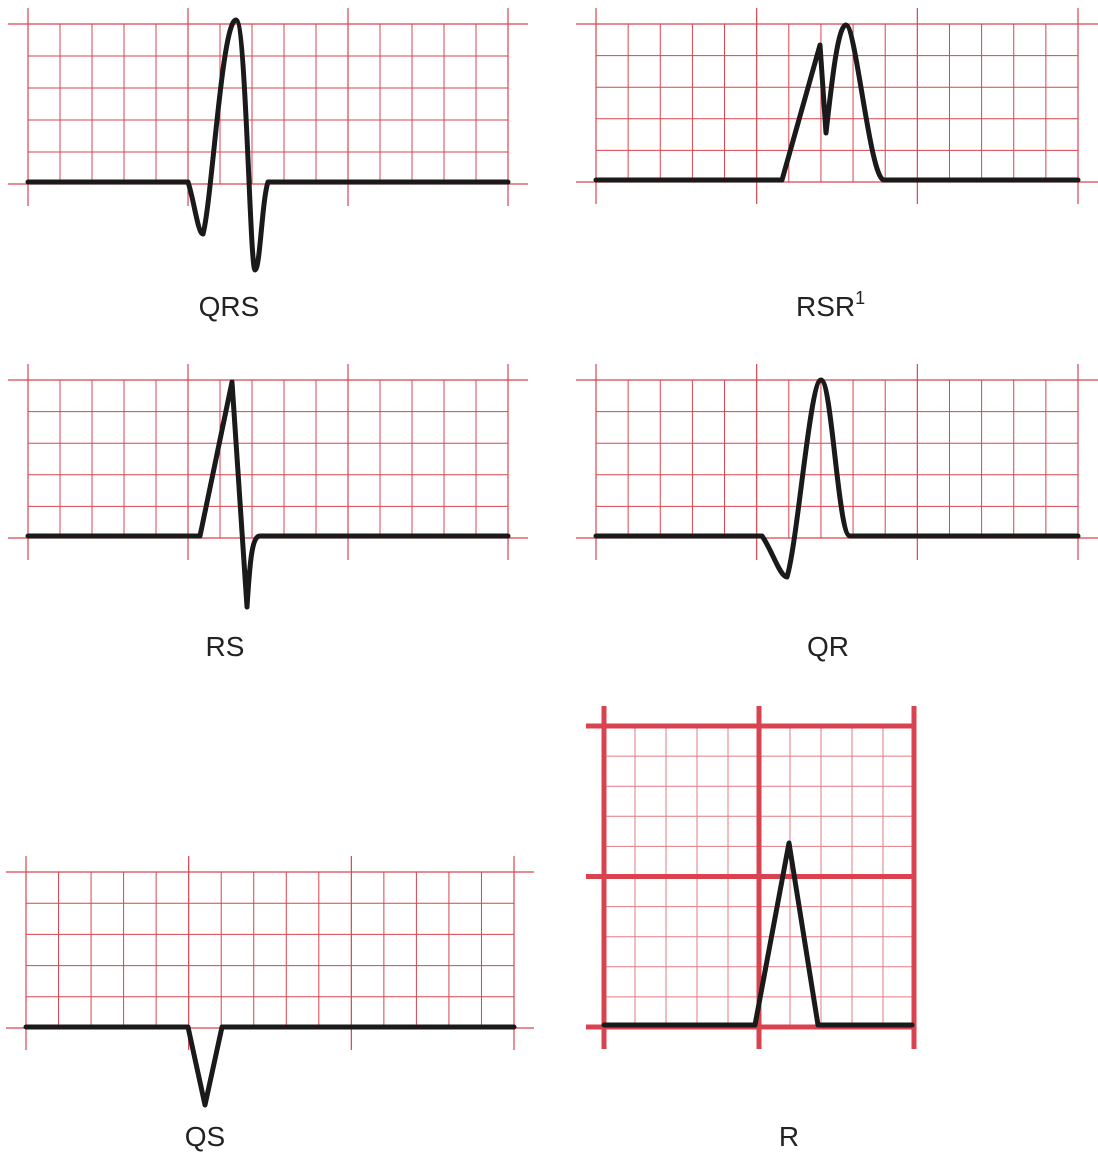 The width and height of the screenshot is (1098, 1152). Describe the element at coordinates (225, 646) in the screenshot. I see `panel-label: RS` at that location.